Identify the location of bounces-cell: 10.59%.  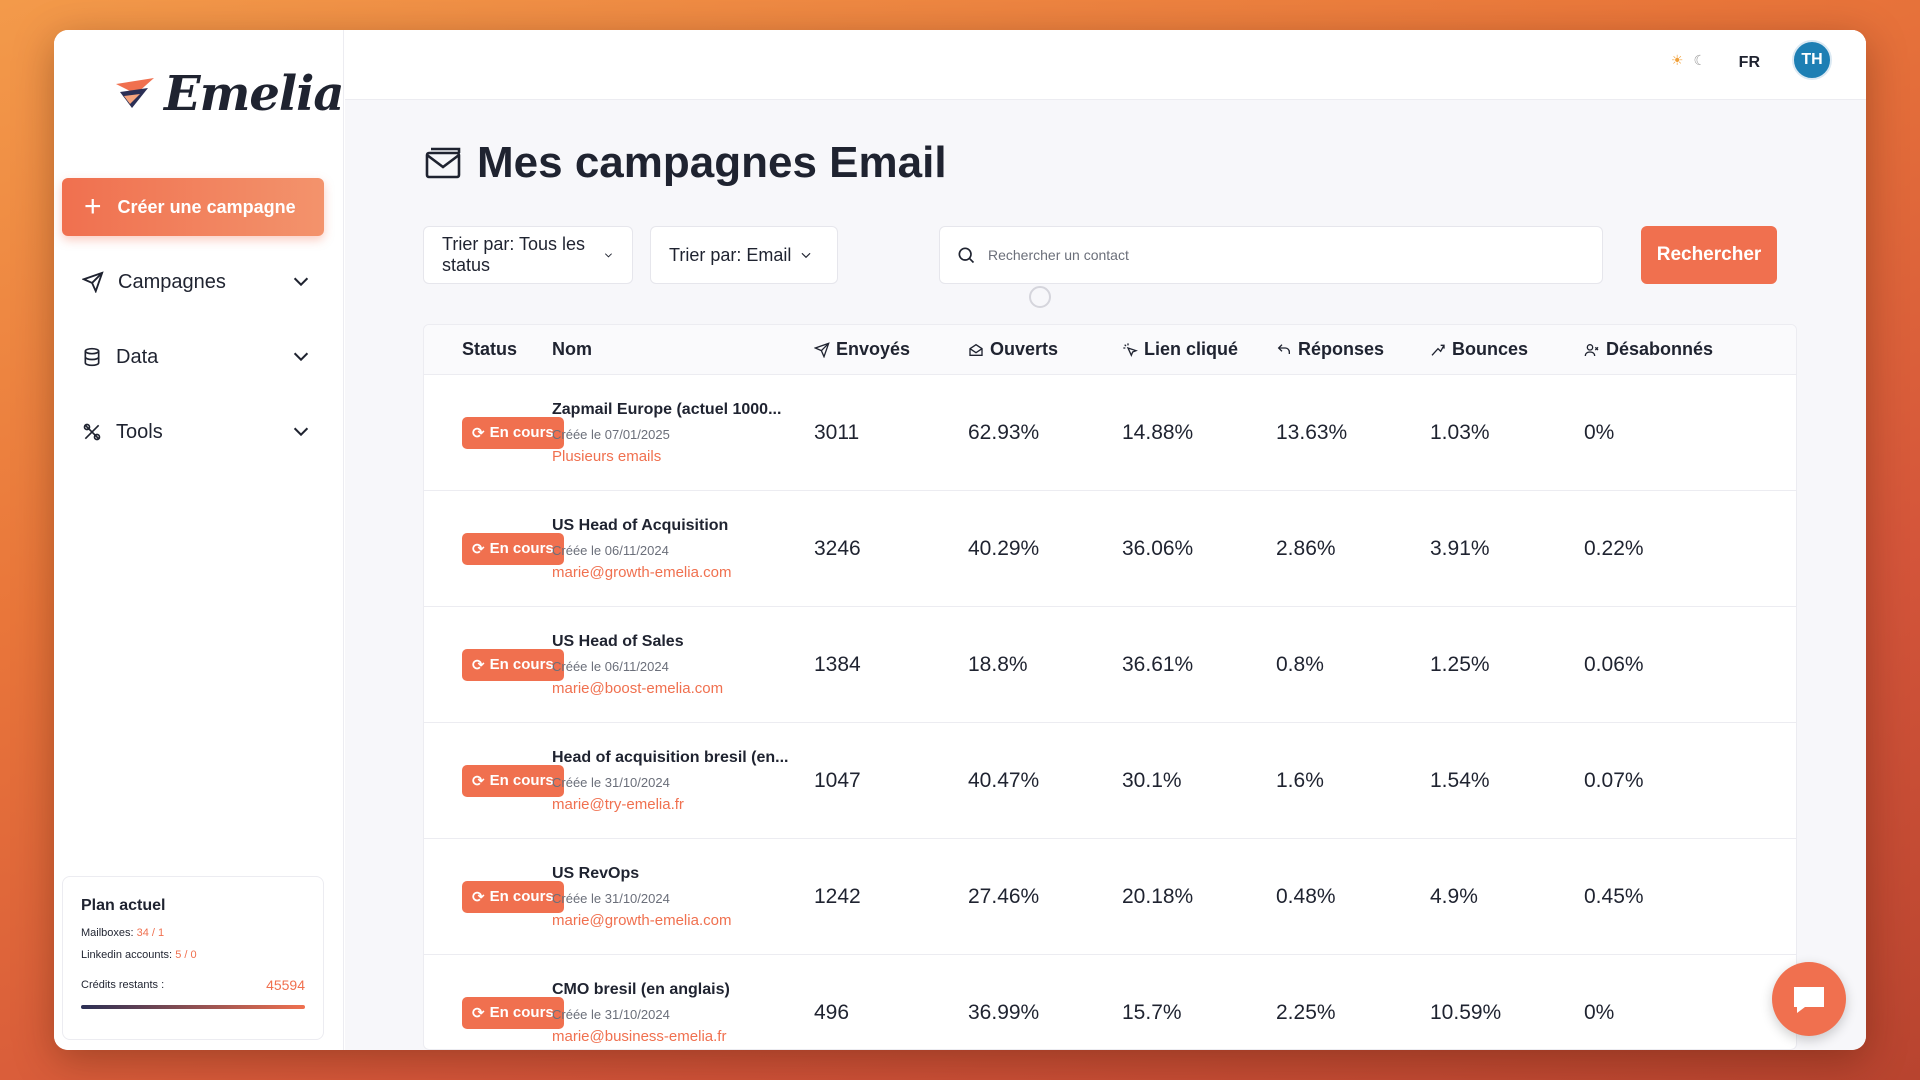
(1466, 1012).